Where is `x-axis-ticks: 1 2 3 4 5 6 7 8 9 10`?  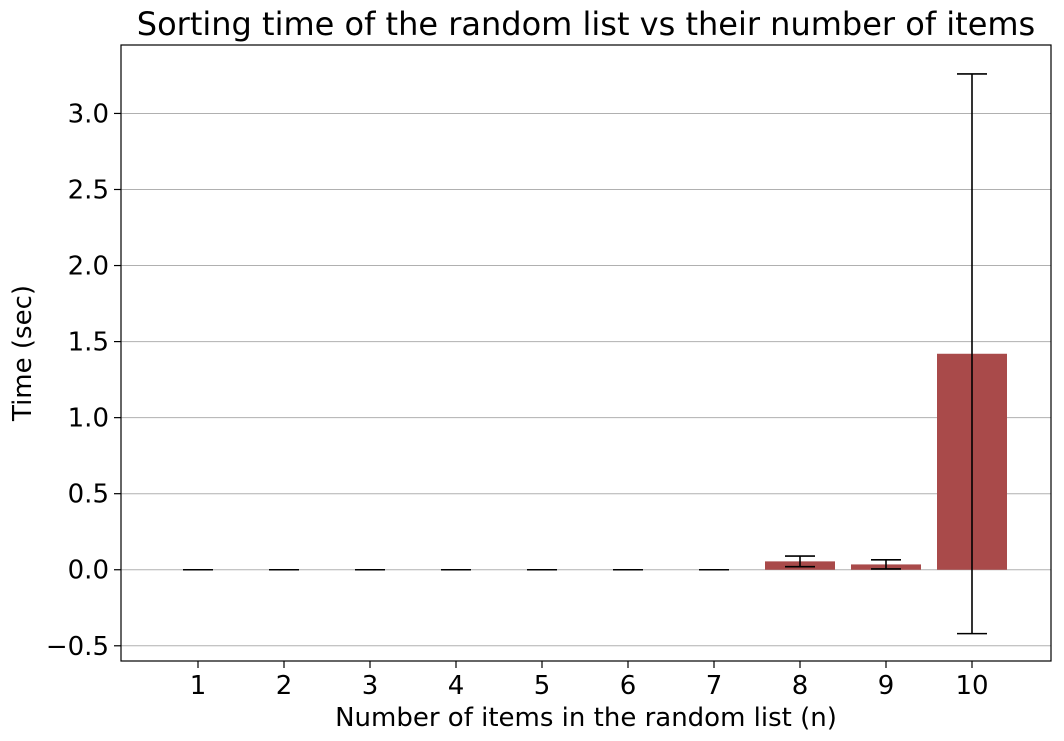 x-axis-ticks: 1 2 3 4 5 6 7 8 9 10 is located at coordinates (589, 681).